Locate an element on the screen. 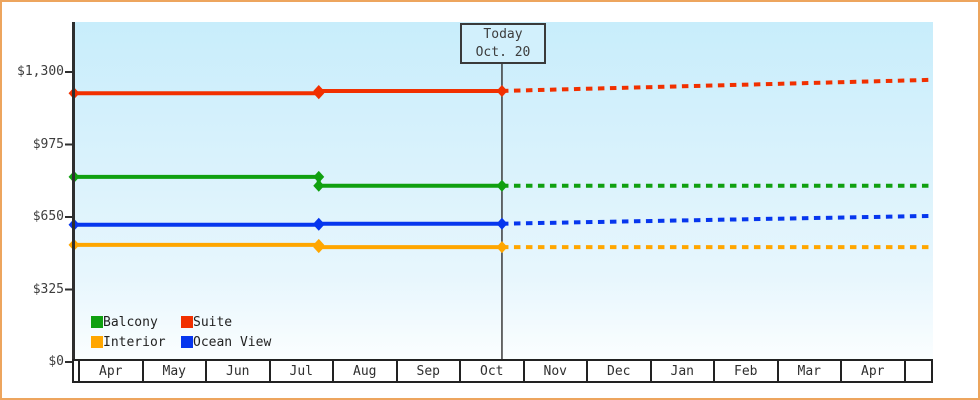  chart-legend: Balcony Suite Interior Ocean View is located at coordinates (181, 332).